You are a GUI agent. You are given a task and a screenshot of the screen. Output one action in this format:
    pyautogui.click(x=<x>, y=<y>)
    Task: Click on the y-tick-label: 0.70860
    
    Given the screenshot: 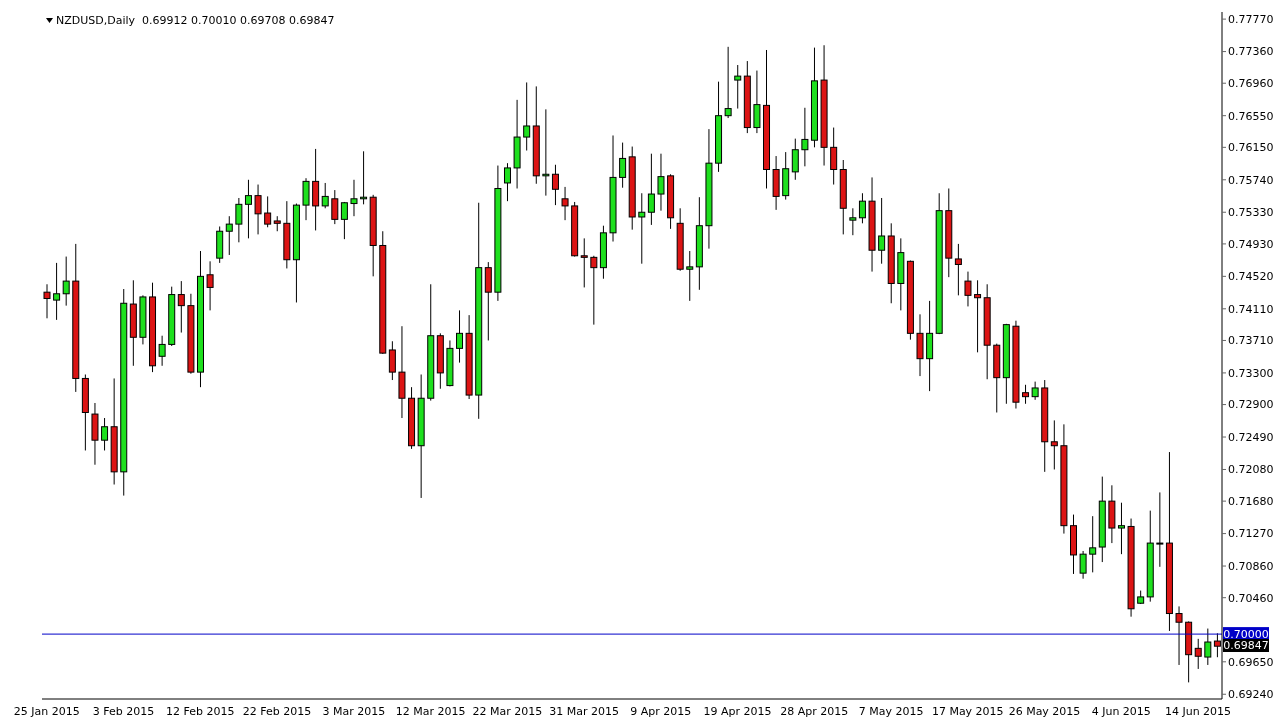 What is the action you would take?
    pyautogui.click(x=1251, y=566)
    